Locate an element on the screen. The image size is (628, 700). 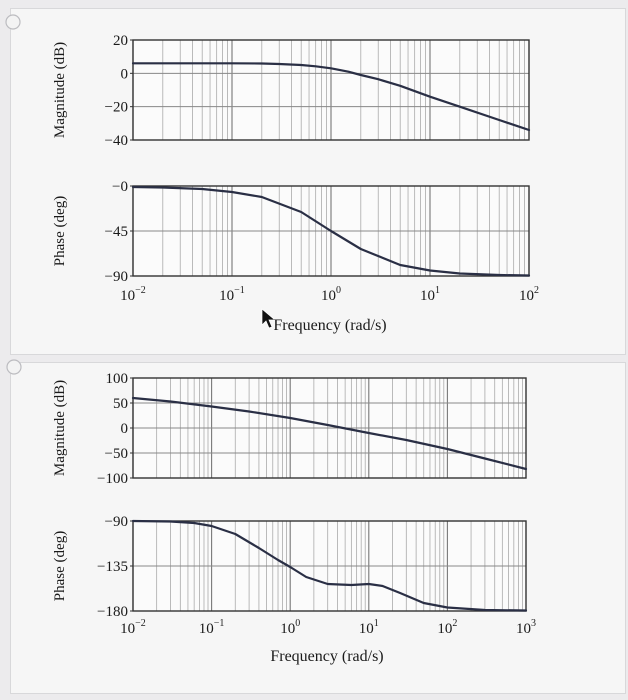
y-tick-label: 100 is located at coordinates (117, 379).